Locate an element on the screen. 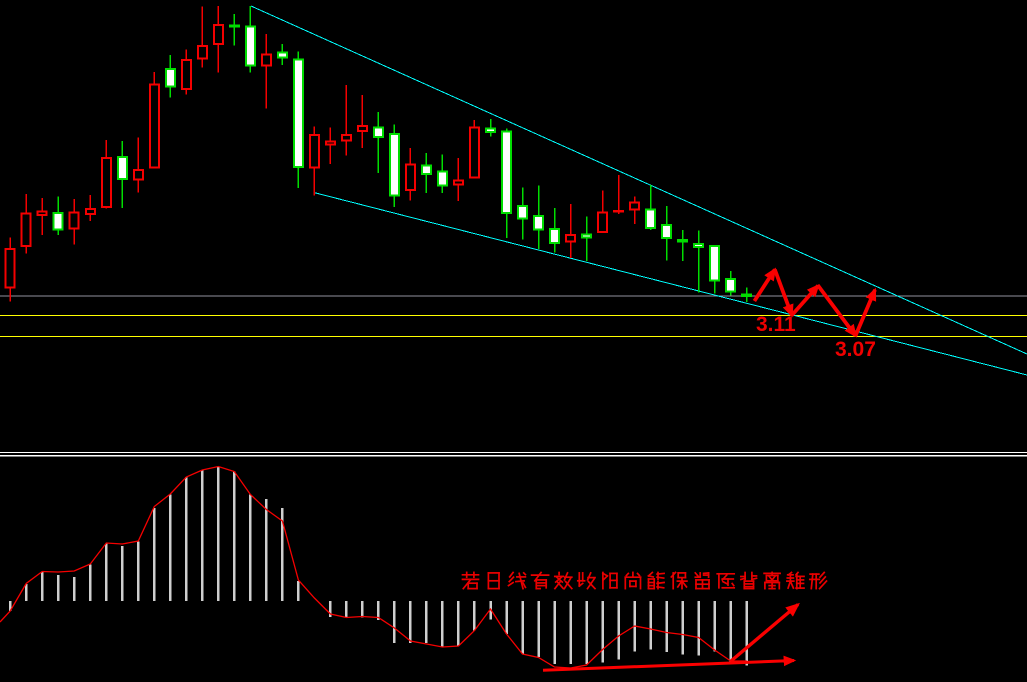 This screenshot has height=682, width=1027. svg-text: 3.11 is located at coordinates (776, 324).